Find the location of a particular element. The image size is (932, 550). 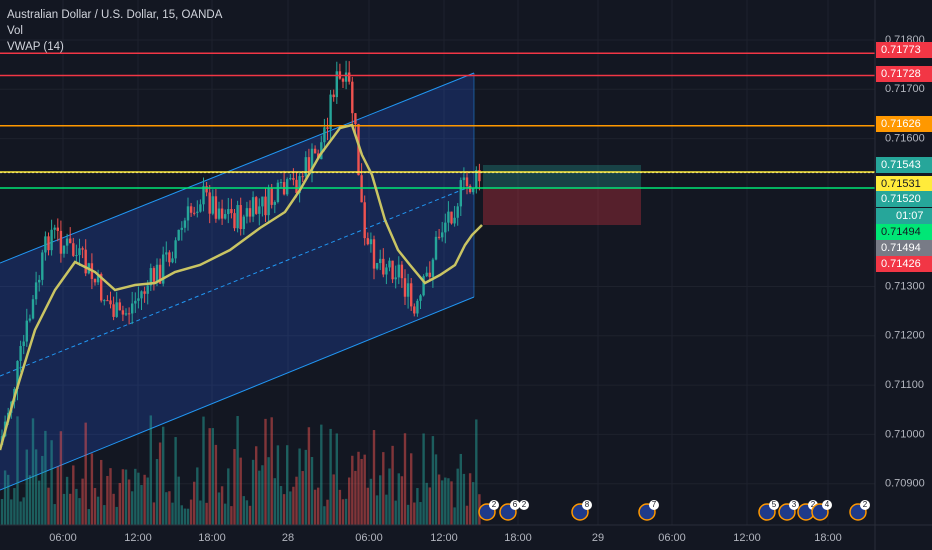

time-tick-label: 12:00 is located at coordinates (138, 538).